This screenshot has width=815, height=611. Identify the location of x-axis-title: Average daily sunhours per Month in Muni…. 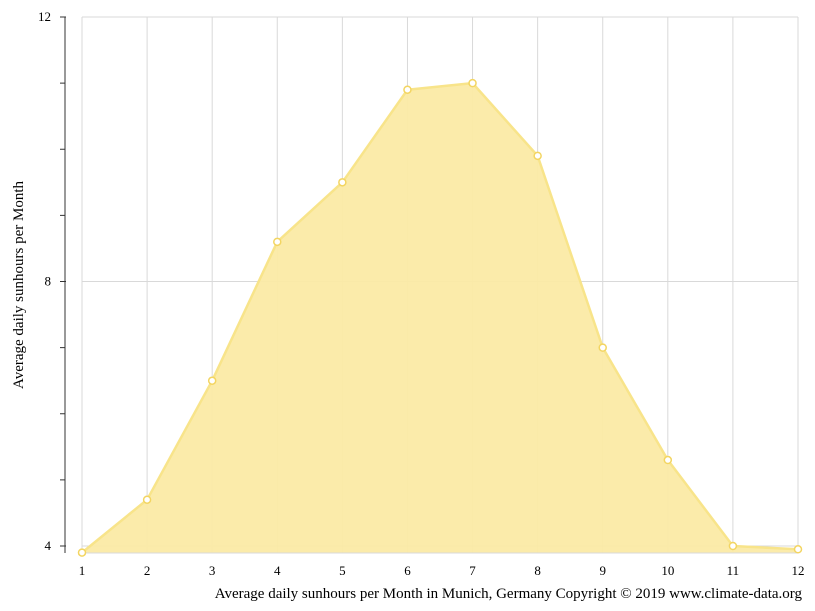
(509, 594).